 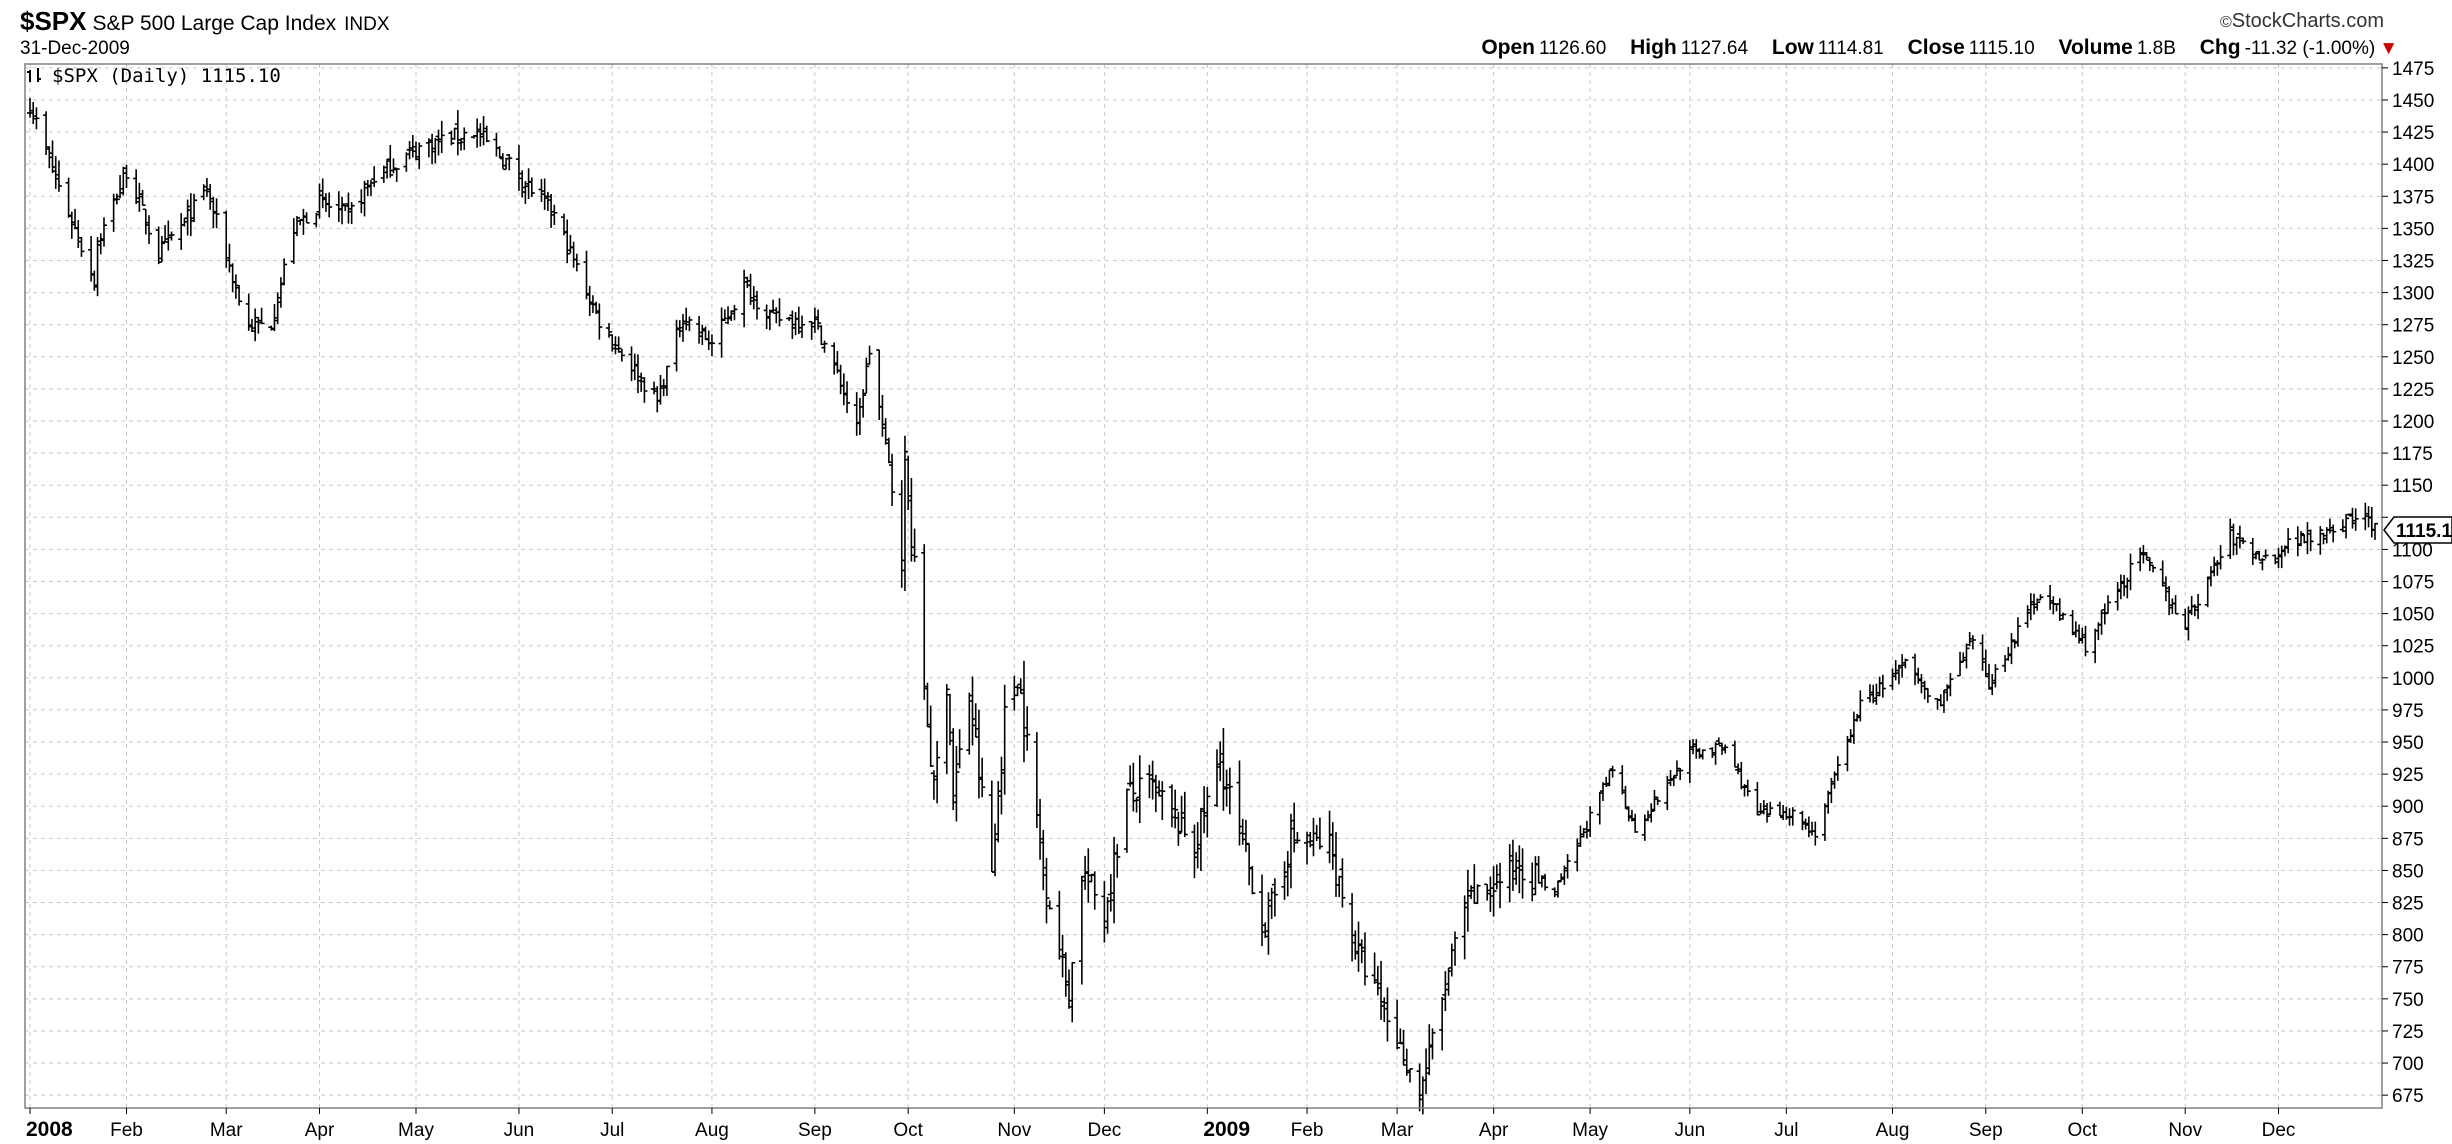 I want to click on y-tick-label: 1400, so click(x=2413, y=165).